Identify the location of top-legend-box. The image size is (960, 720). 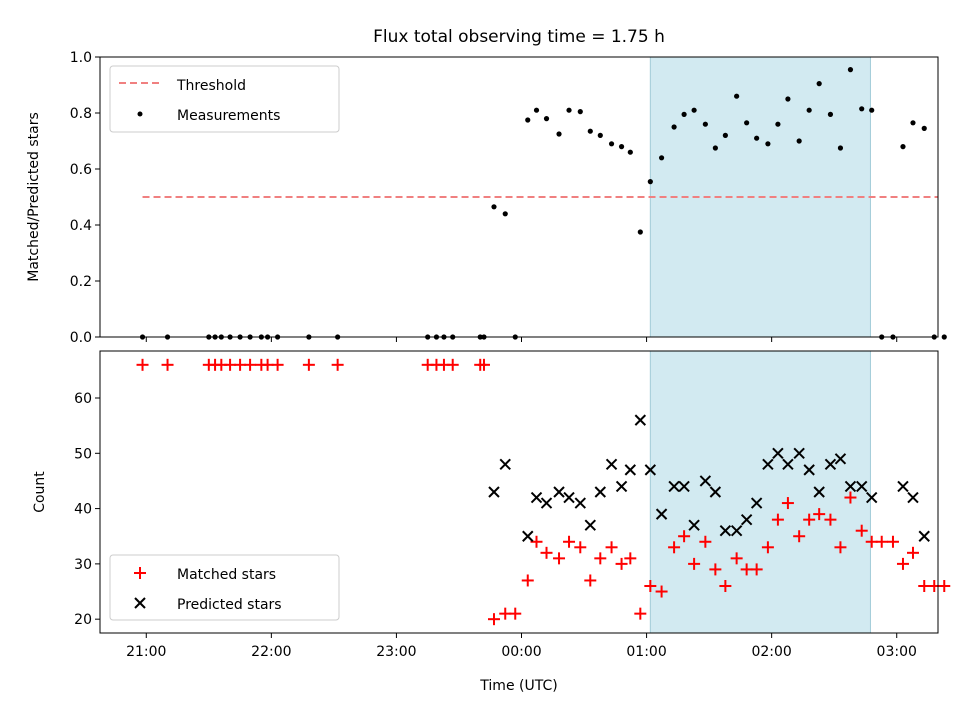
(224, 99).